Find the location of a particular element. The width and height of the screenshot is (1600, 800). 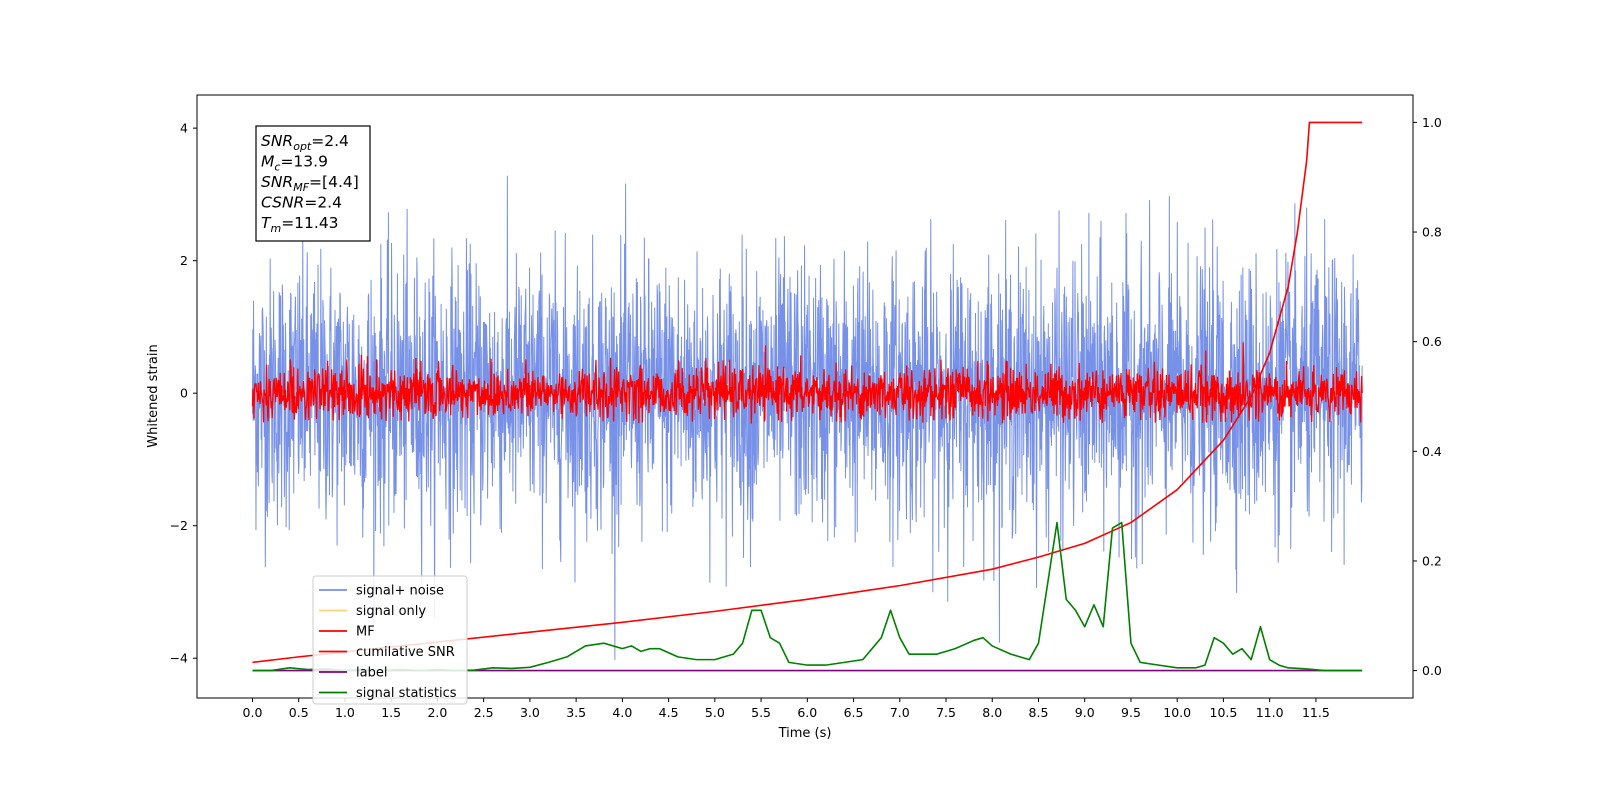

x-tick-label: 6.5 is located at coordinates (854, 712).